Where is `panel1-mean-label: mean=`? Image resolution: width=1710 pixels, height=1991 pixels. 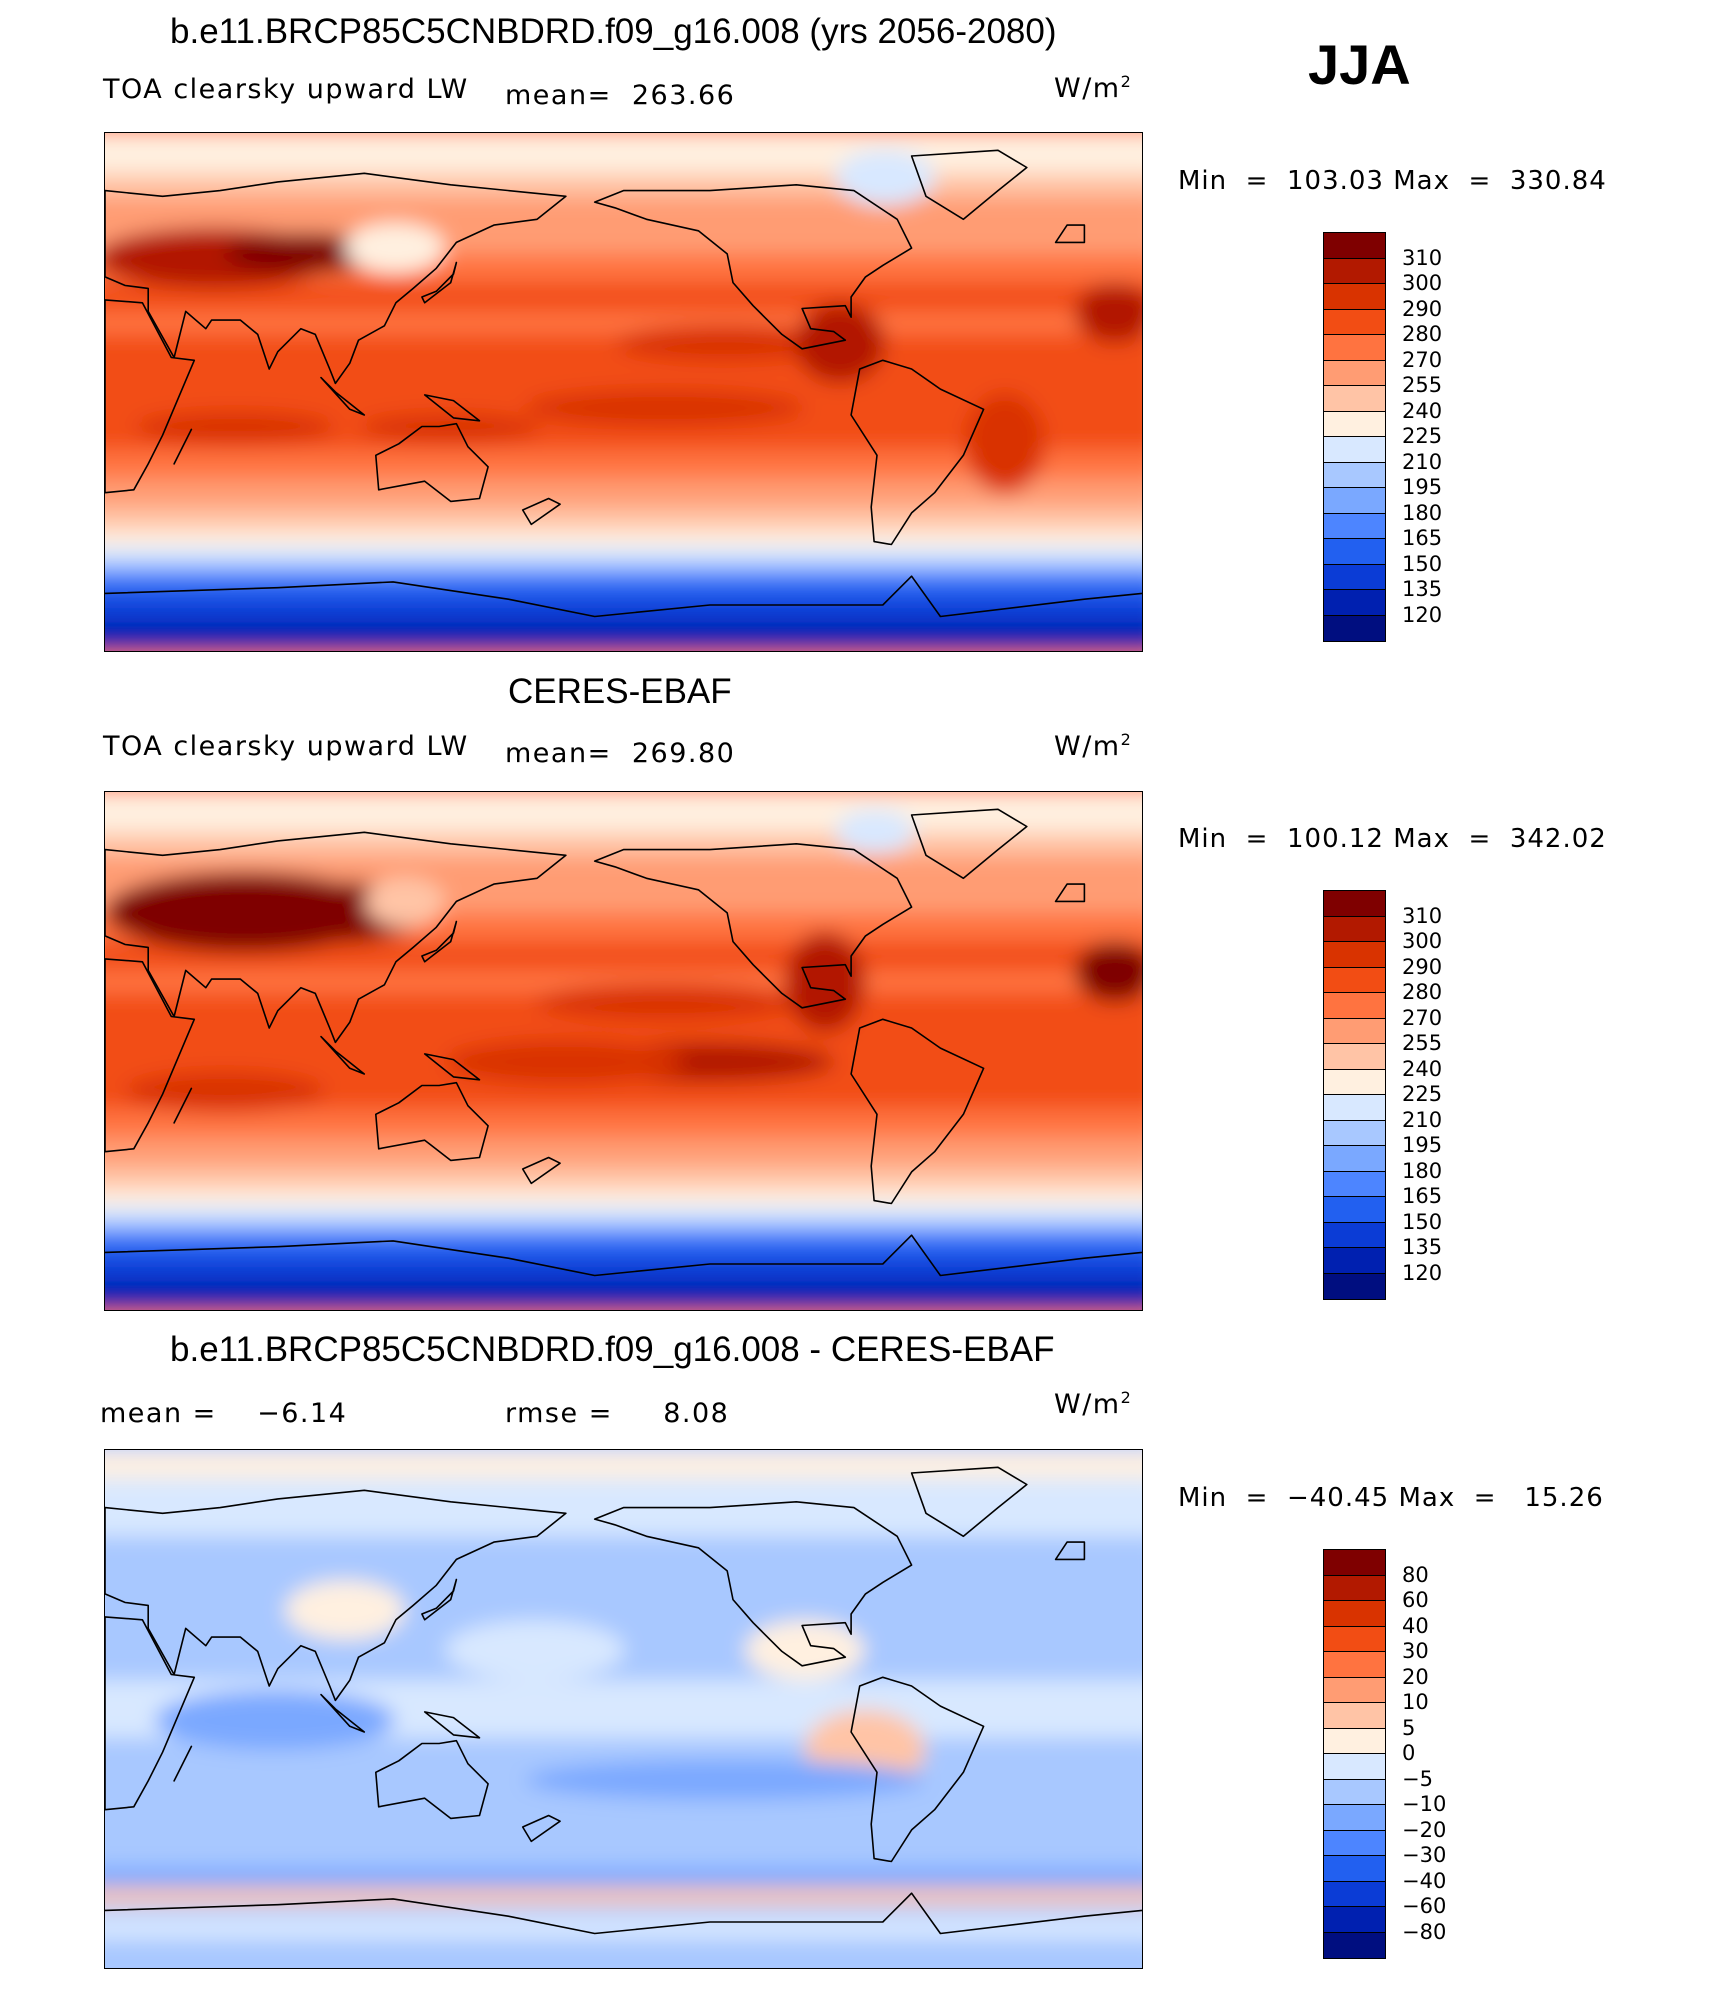
panel1-mean-label: mean= is located at coordinates (558, 95).